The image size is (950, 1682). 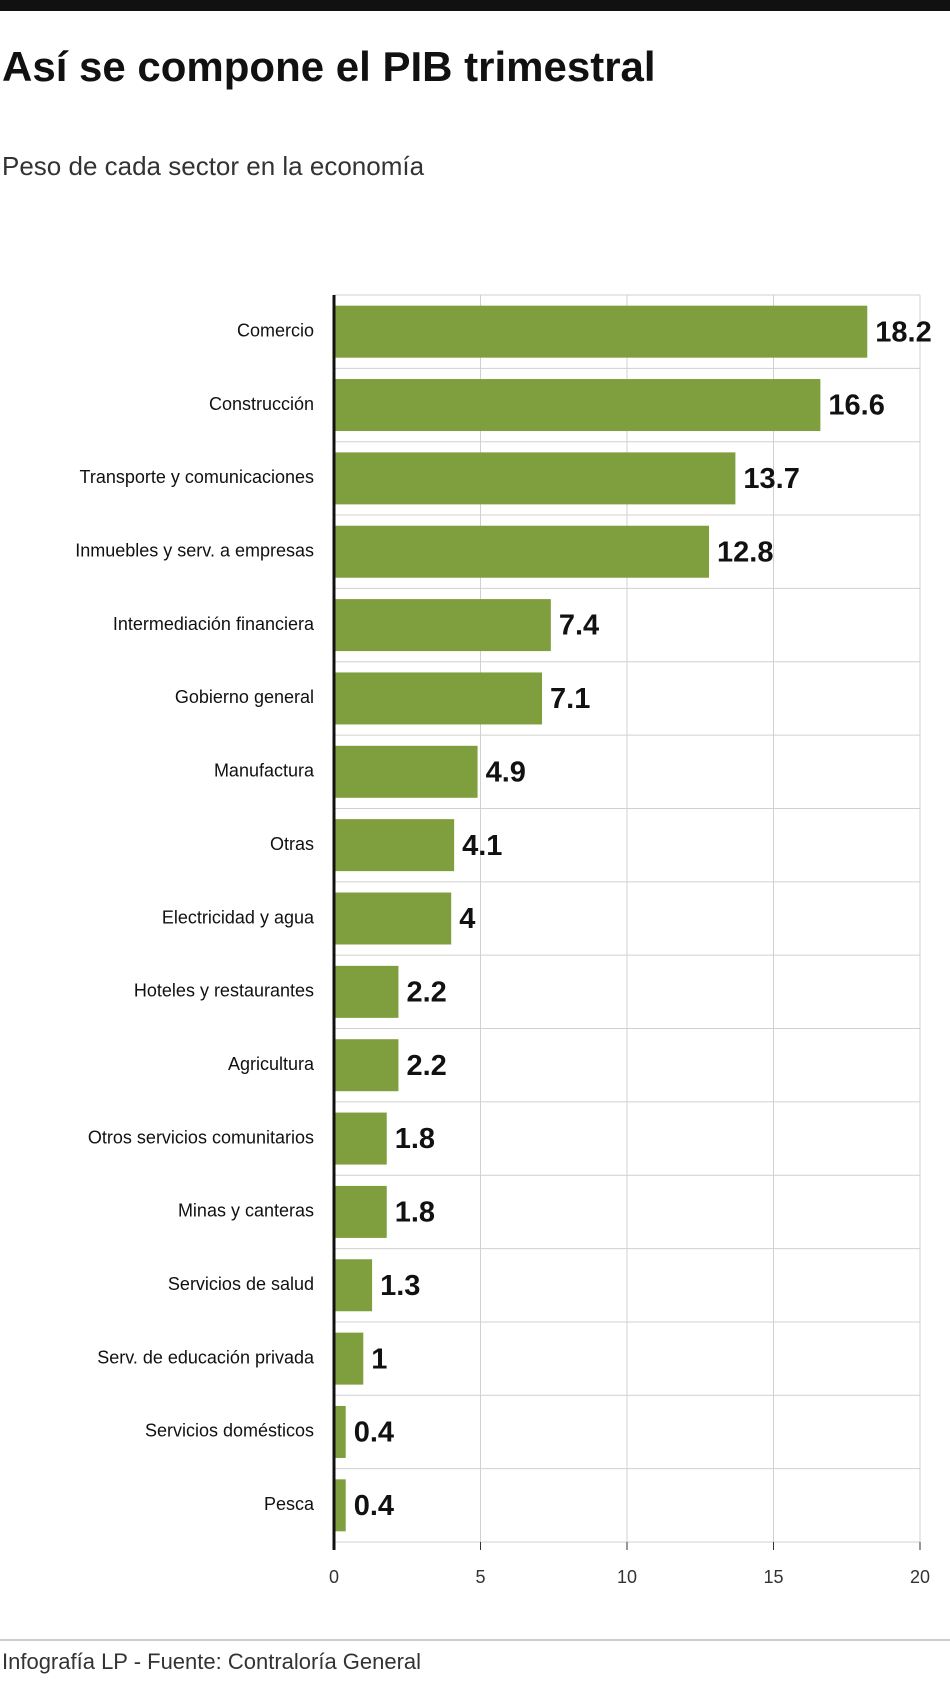 I want to click on x-tick-label: 0, so click(x=334, y=1577).